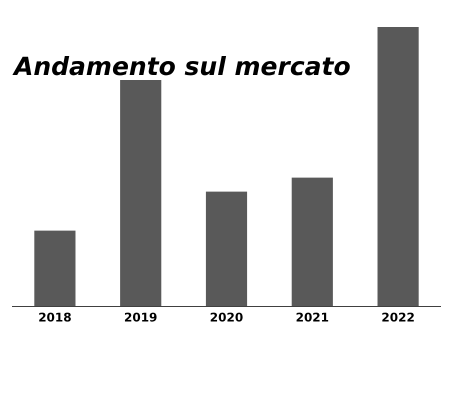 The width and height of the screenshot is (459, 397). Describe the element at coordinates (398, 317) in the screenshot. I see `x-tick-label: 2022` at that location.